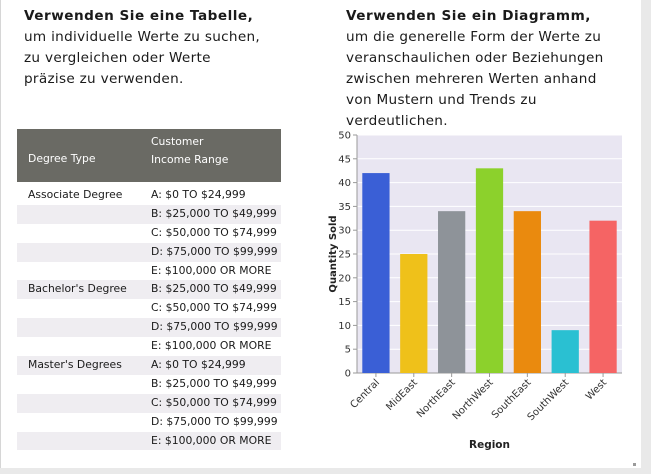 This screenshot has height=474, width=651. I want to click on y-tick-label: 50, so click(344, 136).